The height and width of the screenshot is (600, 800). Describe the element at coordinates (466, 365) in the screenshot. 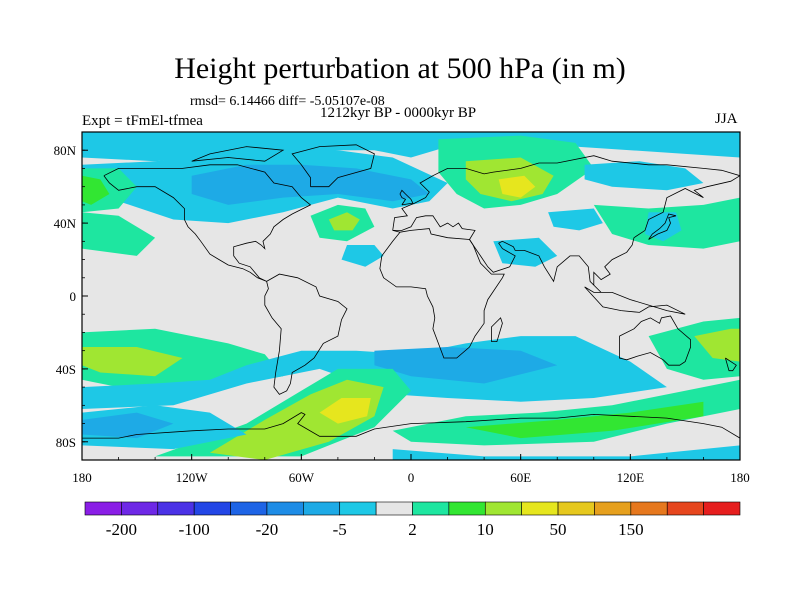

I see `sh-blue-dark` at that location.